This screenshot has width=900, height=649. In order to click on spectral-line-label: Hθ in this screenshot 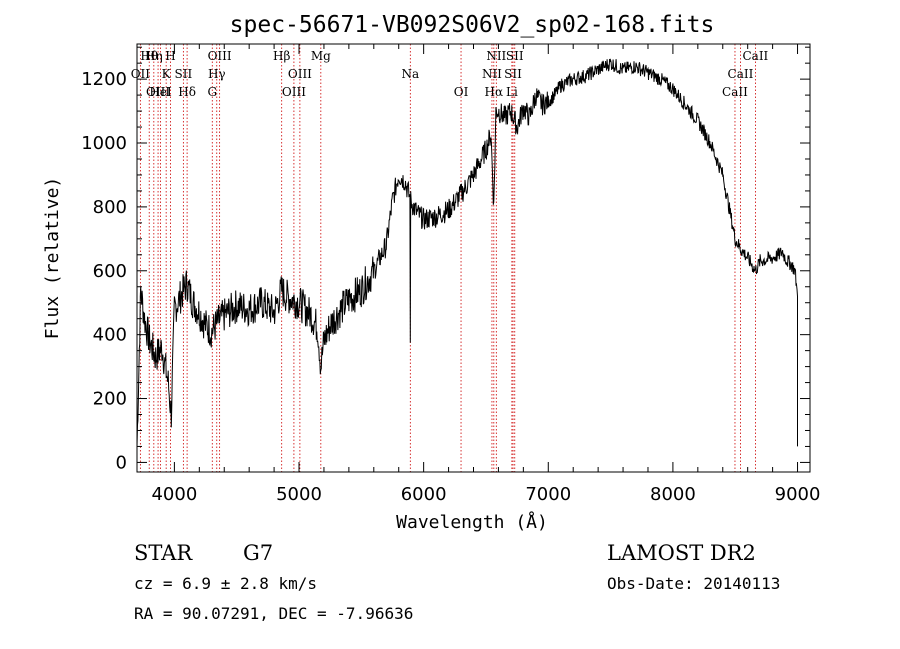, I will do `click(149, 56)`.